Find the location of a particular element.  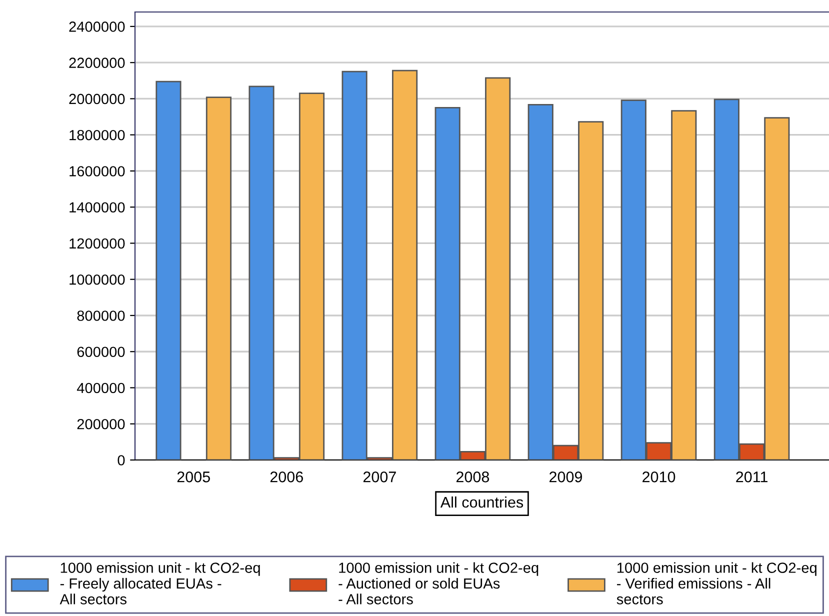

y-tick-label: 200000 is located at coordinates (101, 424).